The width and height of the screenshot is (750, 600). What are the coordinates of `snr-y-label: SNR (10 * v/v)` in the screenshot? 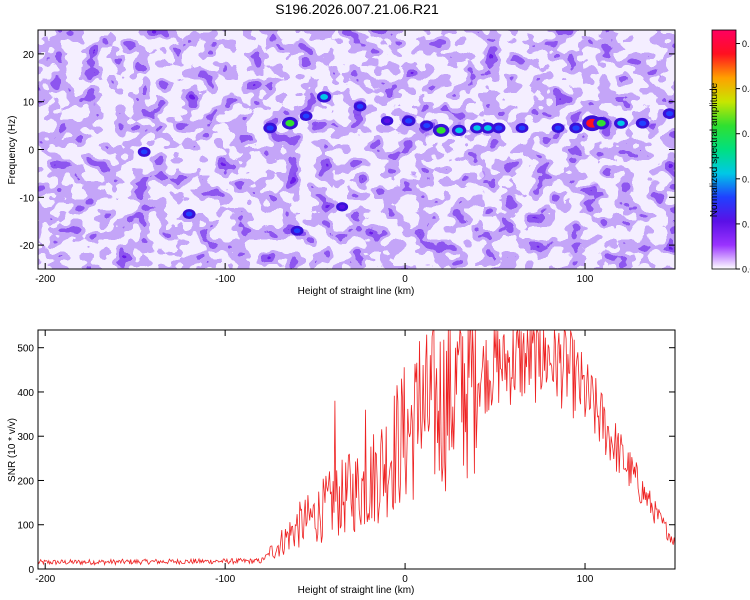 It's located at (12, 450).